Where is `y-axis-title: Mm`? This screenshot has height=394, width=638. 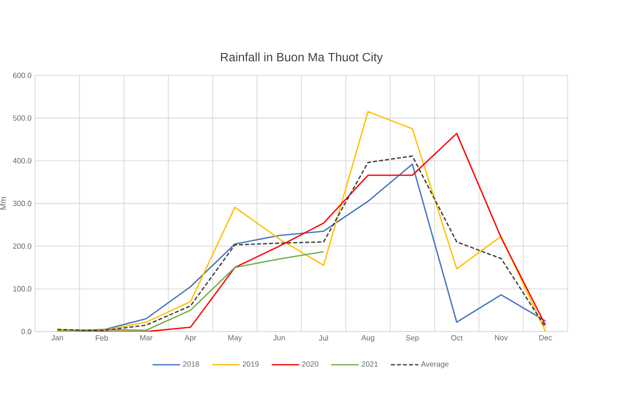 y-axis-title: Mm is located at coordinates (3, 203).